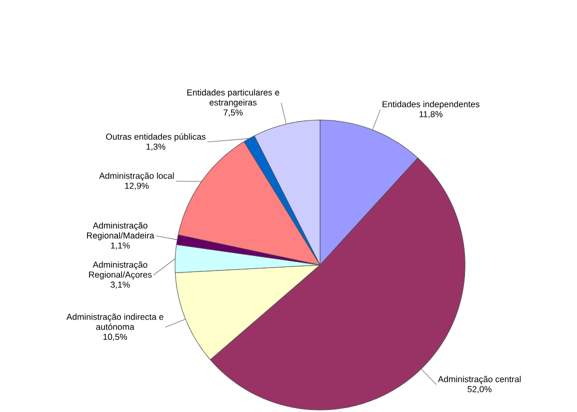  What do you see at coordinates (120, 231) in the screenshot?
I see `slice-label: Administração Regional/Madeira` at bounding box center [120, 231].